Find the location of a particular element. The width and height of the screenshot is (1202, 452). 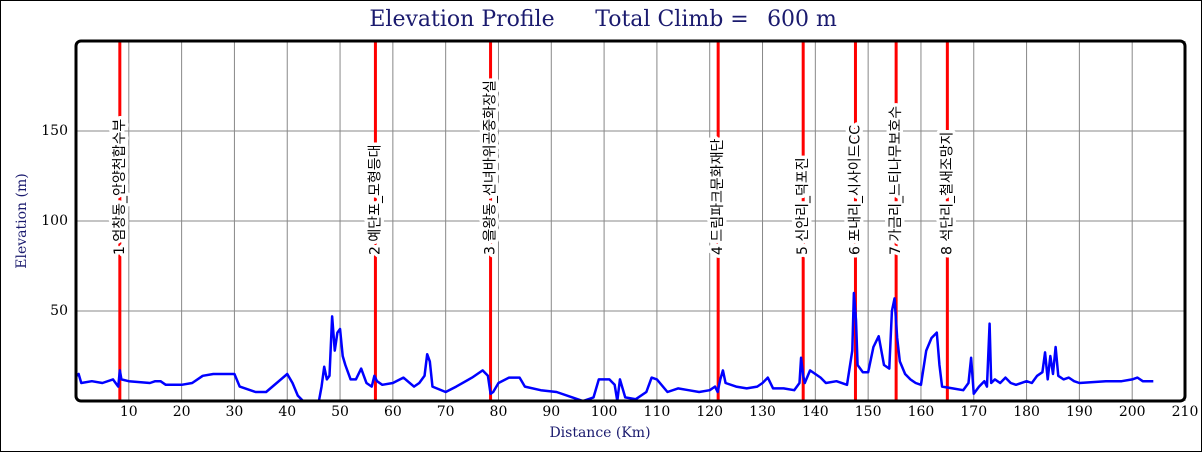

waypoint-label: 2 예단포_모형등대 is located at coordinates (375, 199).